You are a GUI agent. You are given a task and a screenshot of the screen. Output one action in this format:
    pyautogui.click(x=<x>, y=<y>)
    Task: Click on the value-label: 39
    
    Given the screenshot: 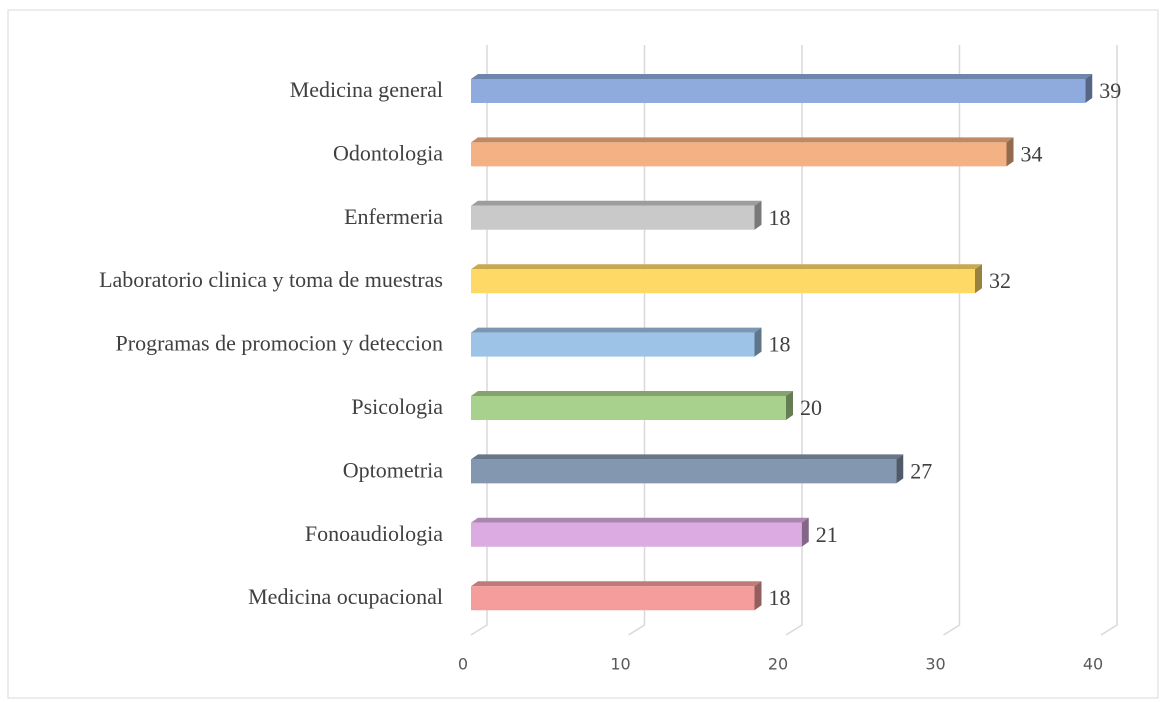 What is the action you would take?
    pyautogui.click(x=1110, y=90)
    